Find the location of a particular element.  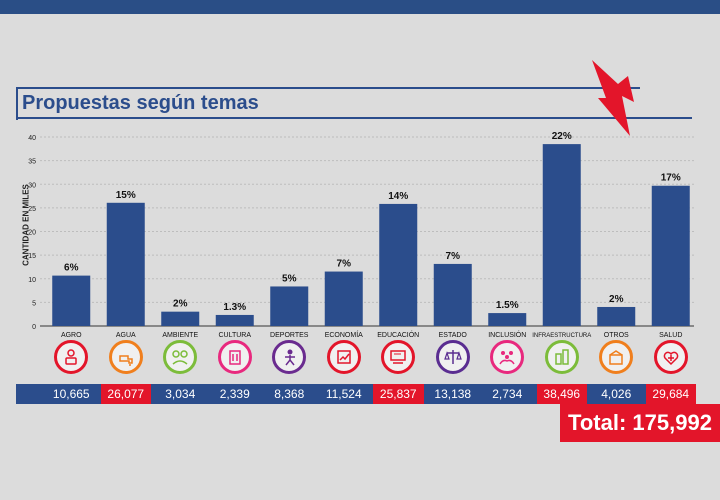

category-icons is located at coordinates (360, 360).